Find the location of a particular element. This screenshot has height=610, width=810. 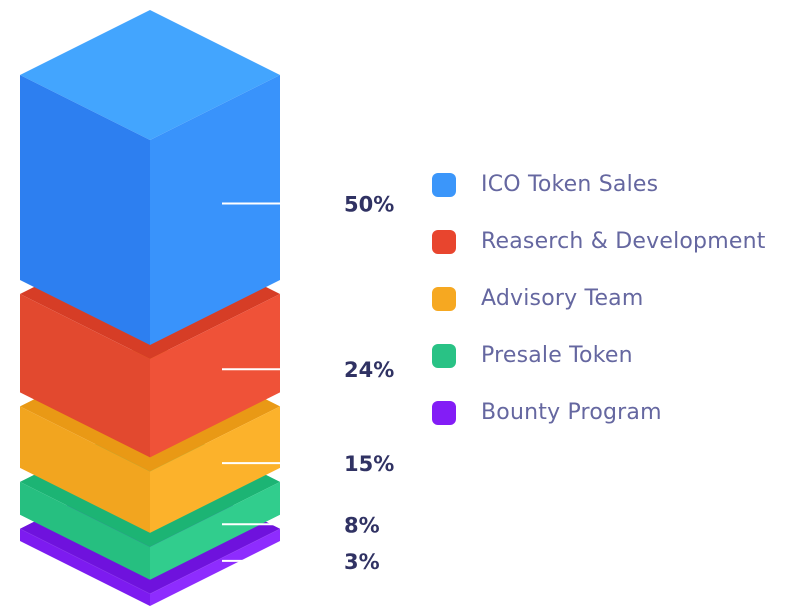

segment-0-right-face is located at coordinates (215, 210).